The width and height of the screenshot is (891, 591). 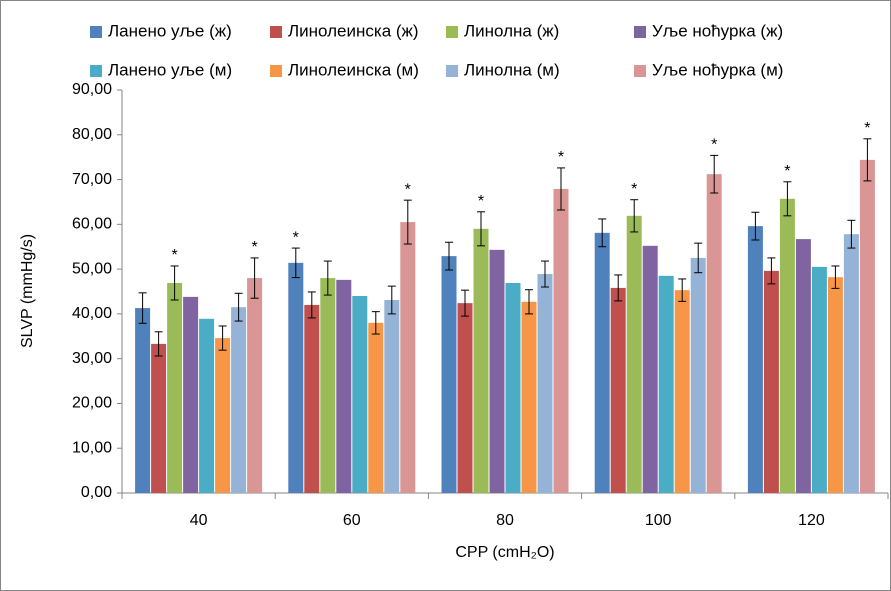 What do you see at coordinates (92, 268) in the screenshot?
I see `y-tick-label: 50,00` at bounding box center [92, 268].